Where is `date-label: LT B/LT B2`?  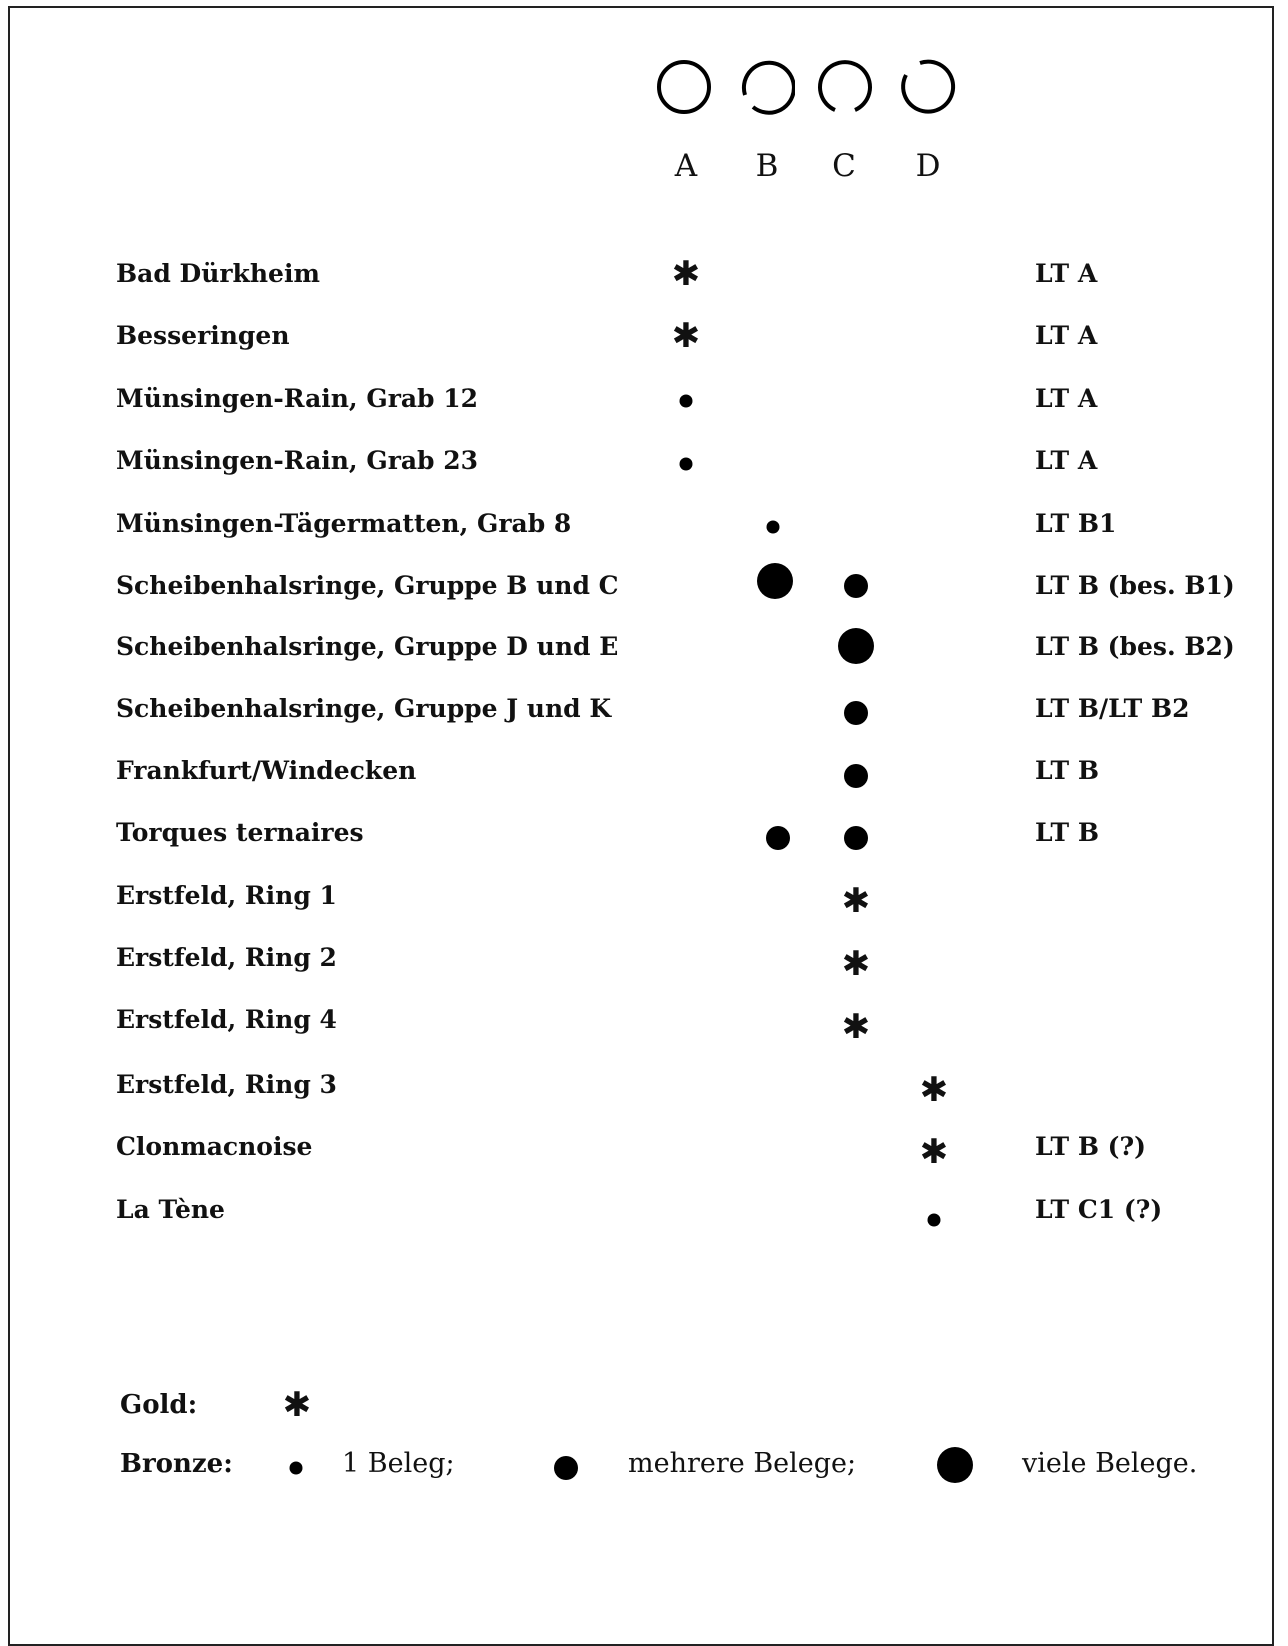 date-label: LT B/LT B2 is located at coordinates (1112, 708).